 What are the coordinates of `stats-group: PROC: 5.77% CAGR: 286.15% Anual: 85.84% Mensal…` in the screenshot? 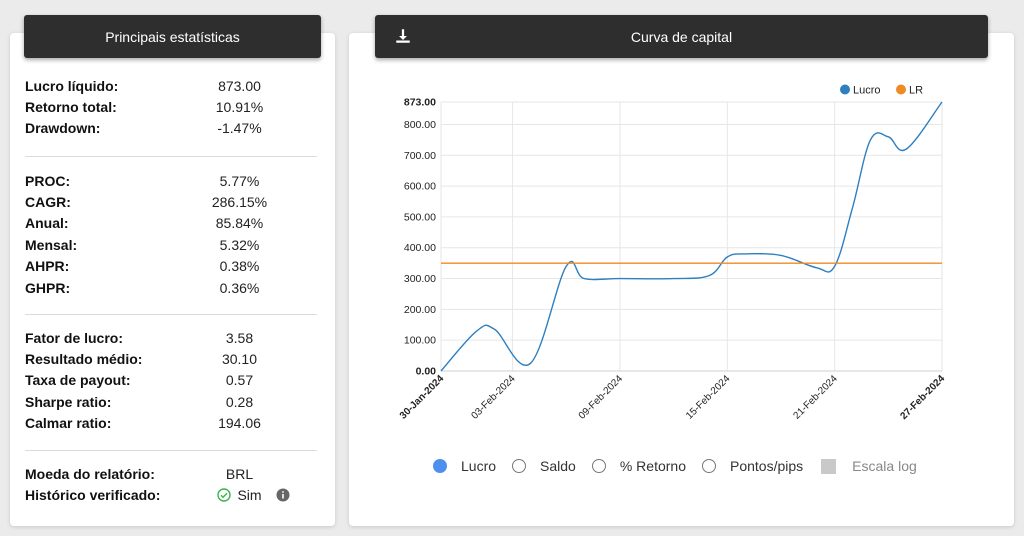 It's located at (171, 234).